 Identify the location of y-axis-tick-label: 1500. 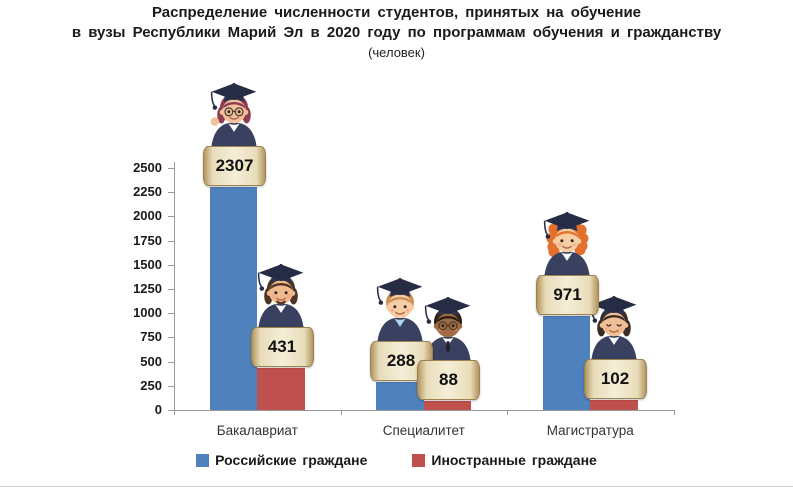
(147, 264).